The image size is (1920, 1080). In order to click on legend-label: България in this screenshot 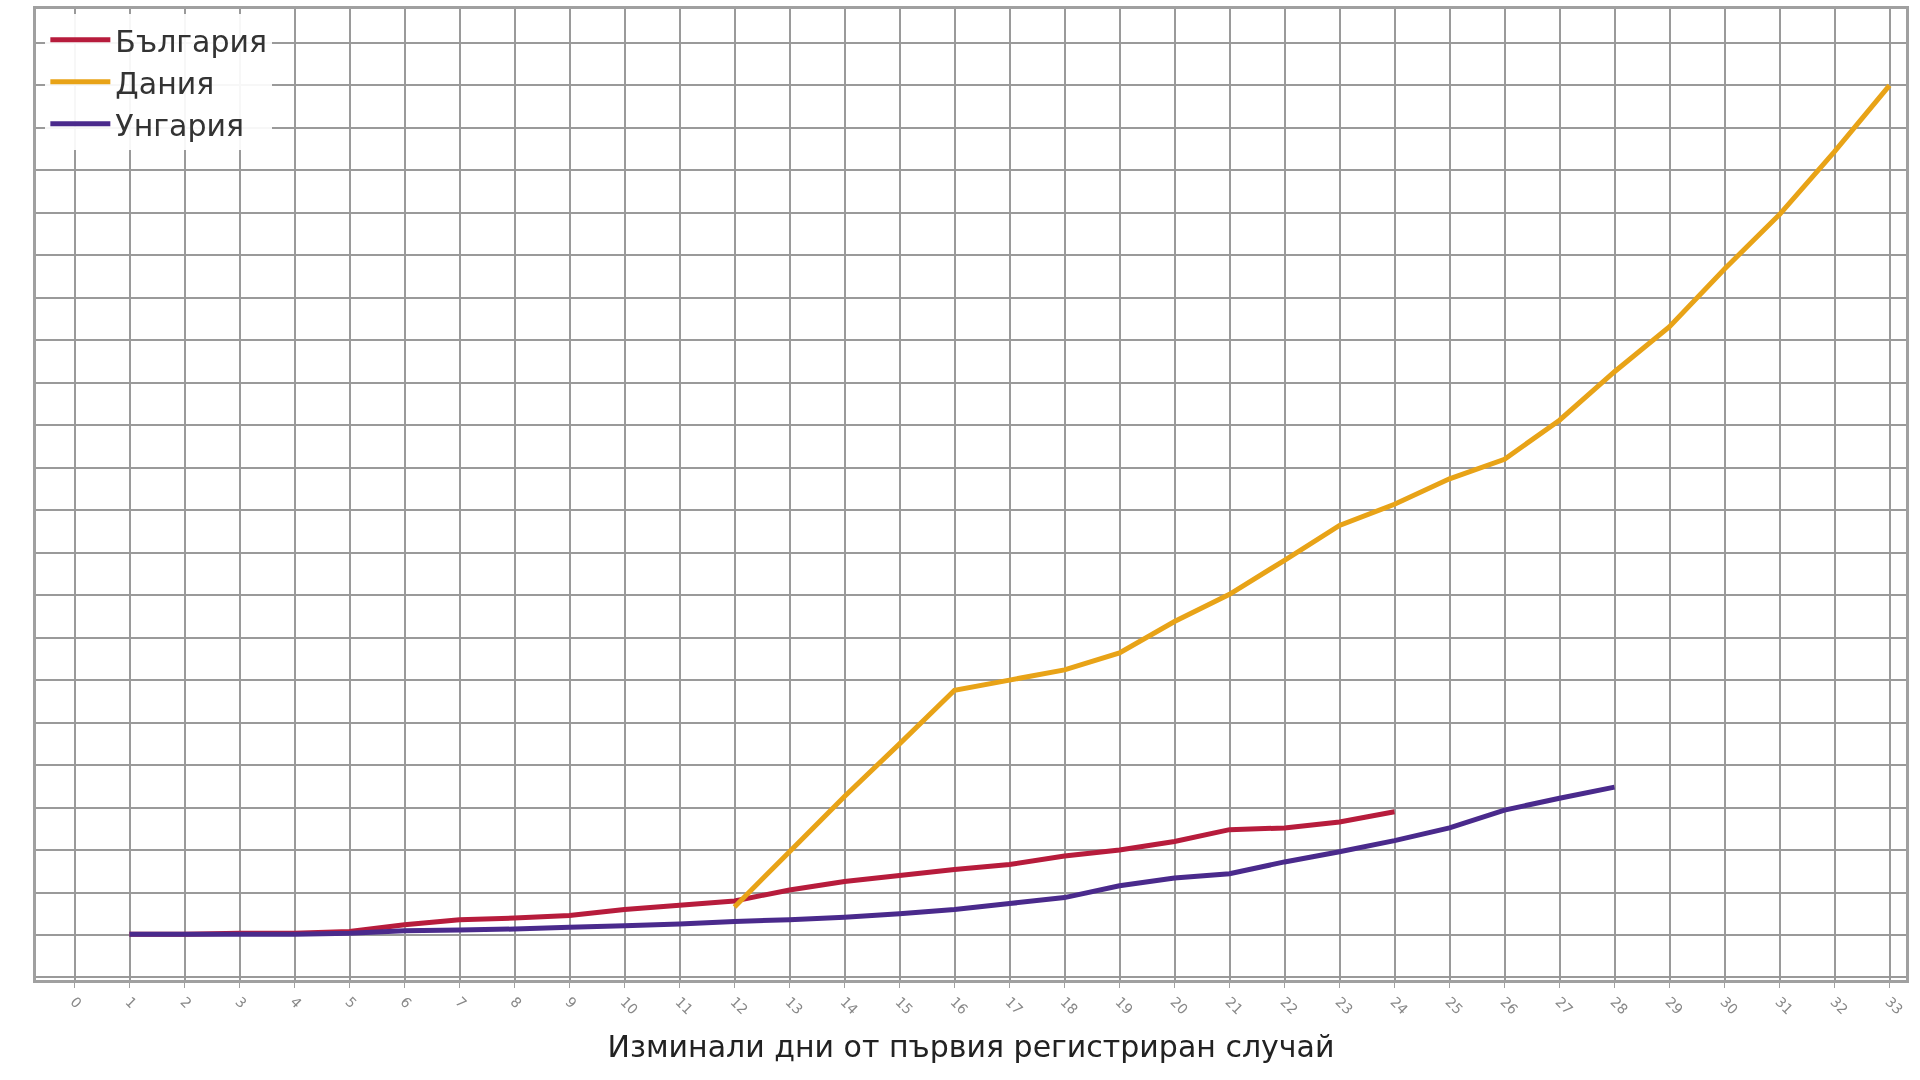, I will do `click(191, 41)`.